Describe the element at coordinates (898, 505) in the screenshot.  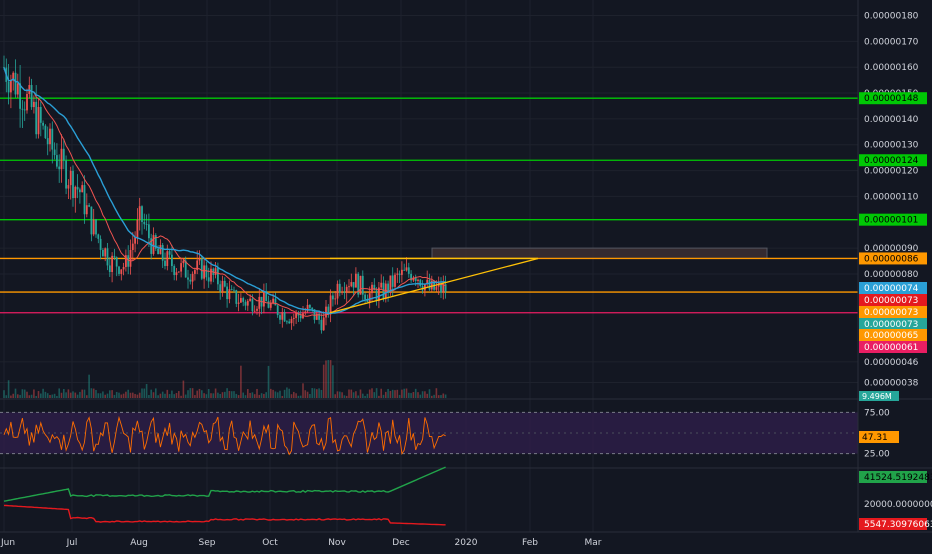
I see `indicator-tick-label: 20000.00000000` at that location.